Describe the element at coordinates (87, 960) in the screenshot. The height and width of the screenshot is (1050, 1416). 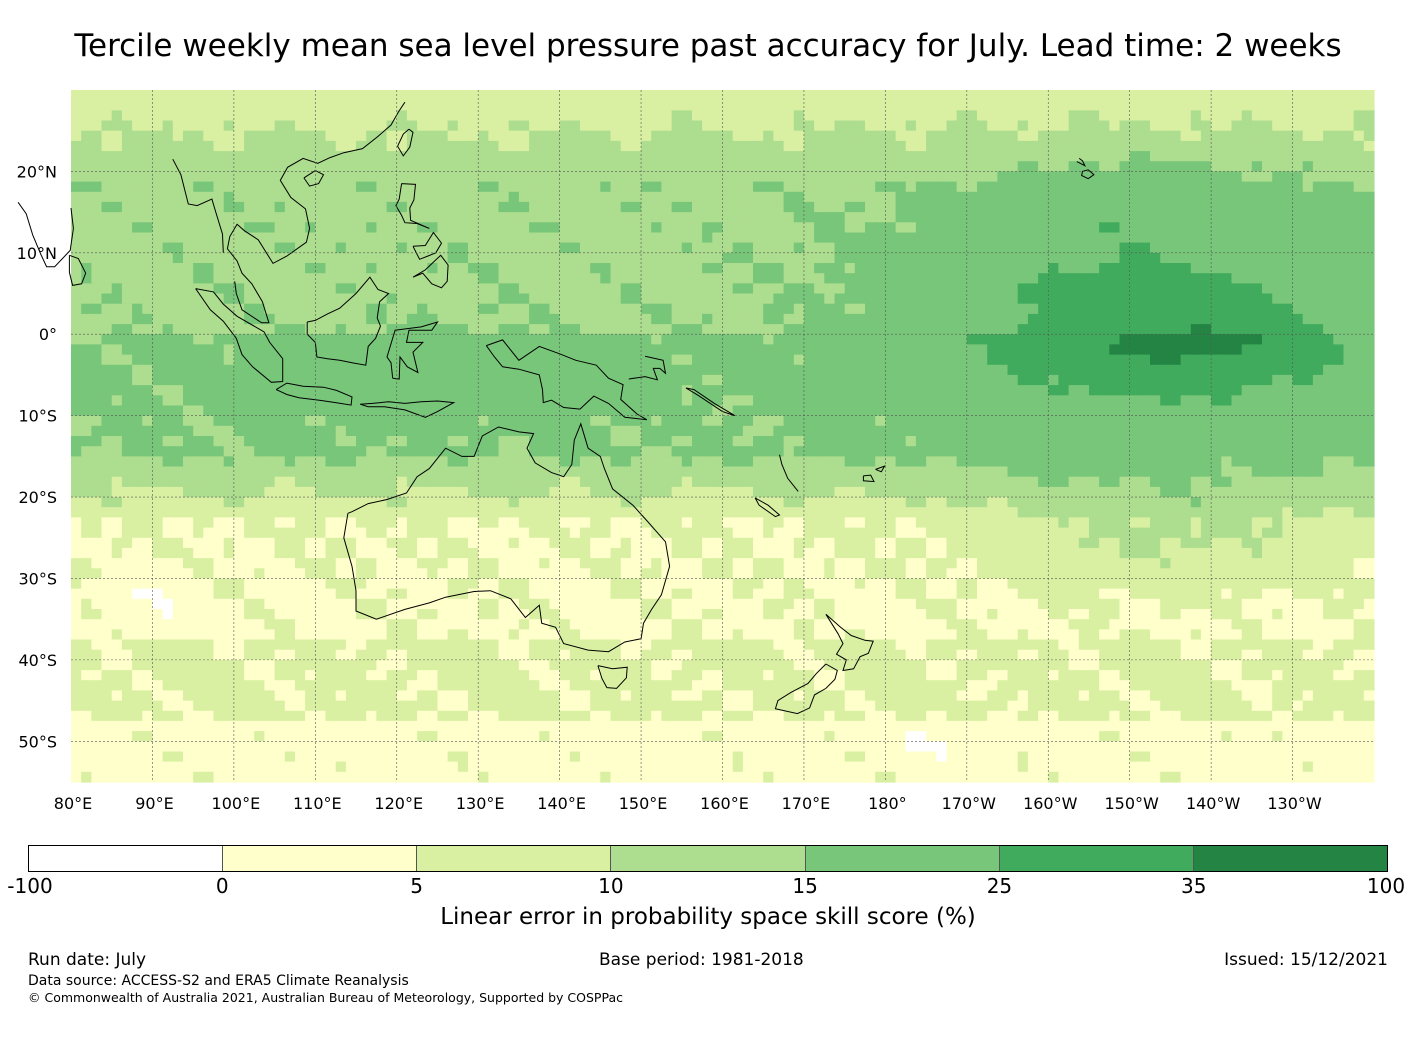
I see `run-date: Run date: July` at that location.